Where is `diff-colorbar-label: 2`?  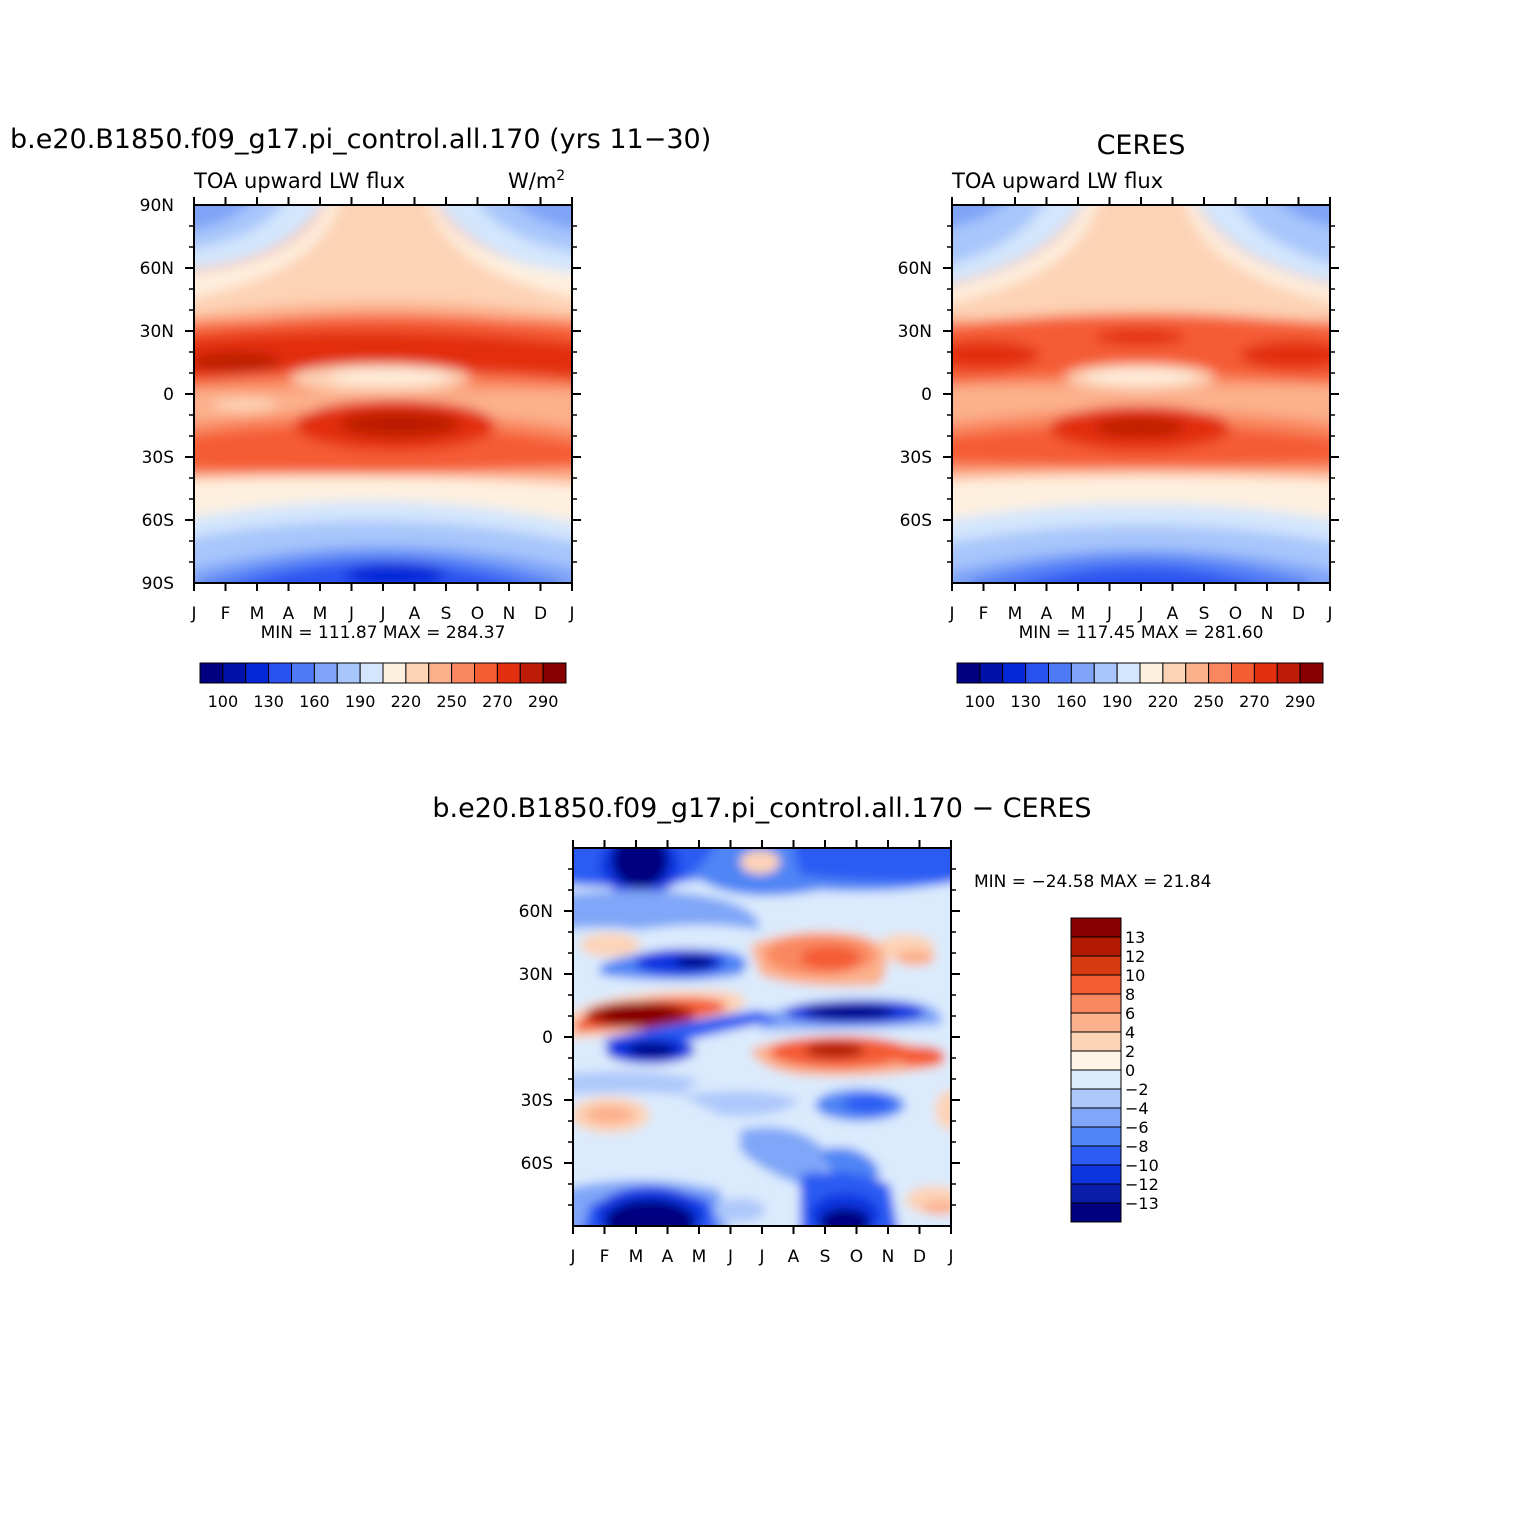 diff-colorbar-label: 2 is located at coordinates (1130, 1051).